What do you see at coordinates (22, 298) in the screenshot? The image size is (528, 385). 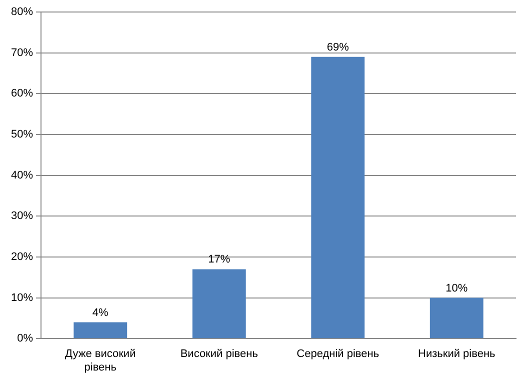 I see `y-tick-label: 10%` at bounding box center [22, 298].